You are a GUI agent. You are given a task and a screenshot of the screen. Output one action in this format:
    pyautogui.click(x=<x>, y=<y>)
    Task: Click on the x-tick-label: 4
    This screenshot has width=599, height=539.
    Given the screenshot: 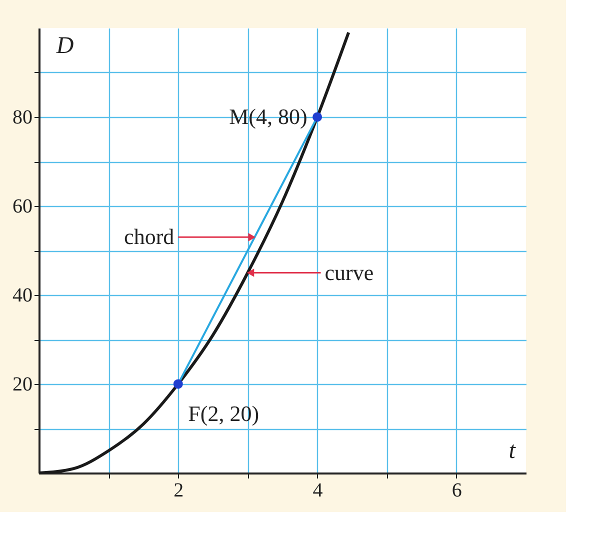 What is the action you would take?
    pyautogui.click(x=317, y=491)
    